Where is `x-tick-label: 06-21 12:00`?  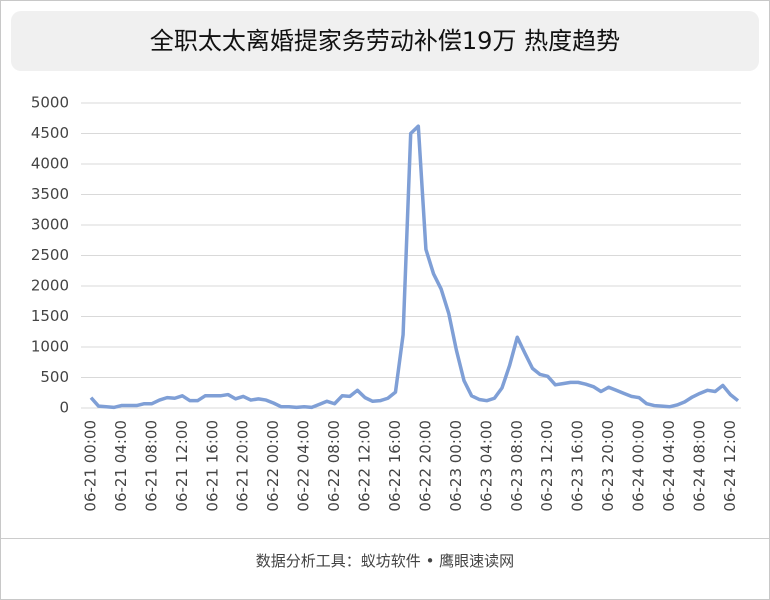
x-tick-label: 06-21 12:00 is located at coordinates (182, 466).